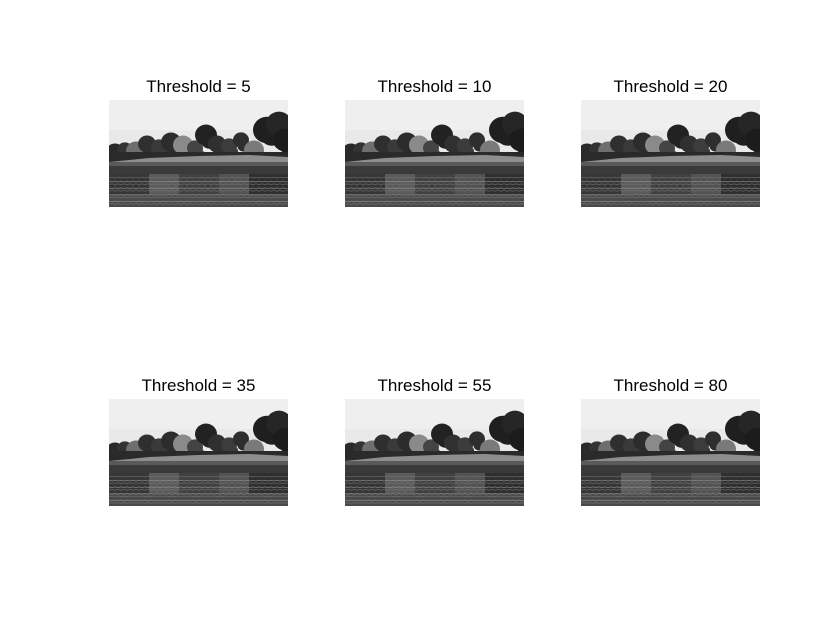 This screenshot has width=840, height=630. What do you see at coordinates (198, 385) in the screenshot?
I see `panel-title: Threshold = 35` at bounding box center [198, 385].